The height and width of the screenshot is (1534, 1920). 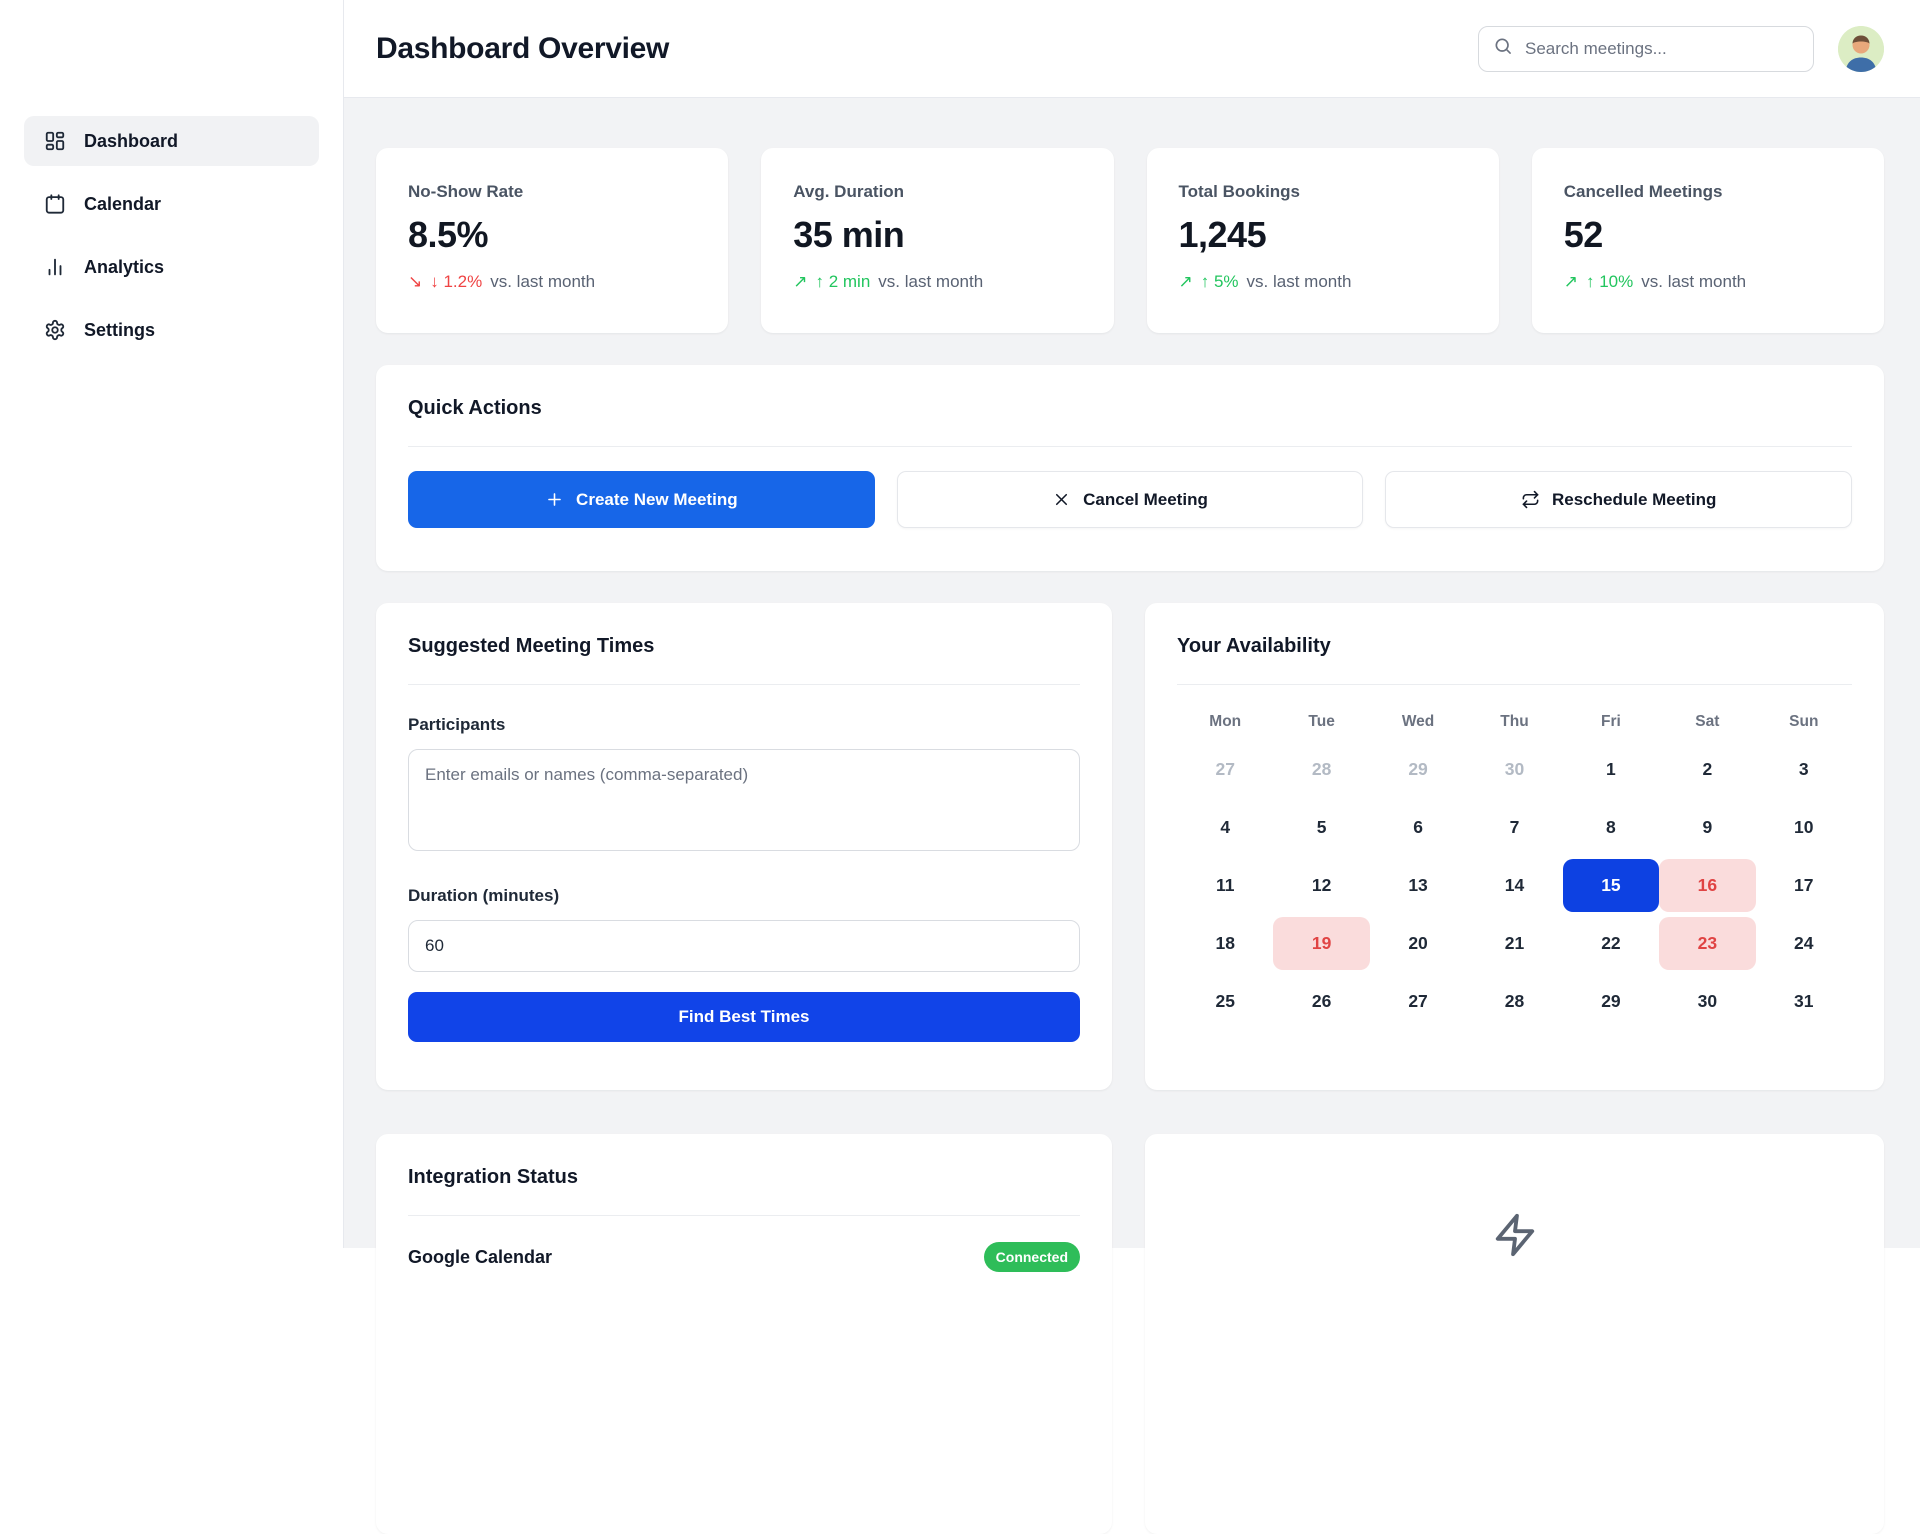 I want to click on status-badge: Connected, so click(x=1031, y=1257).